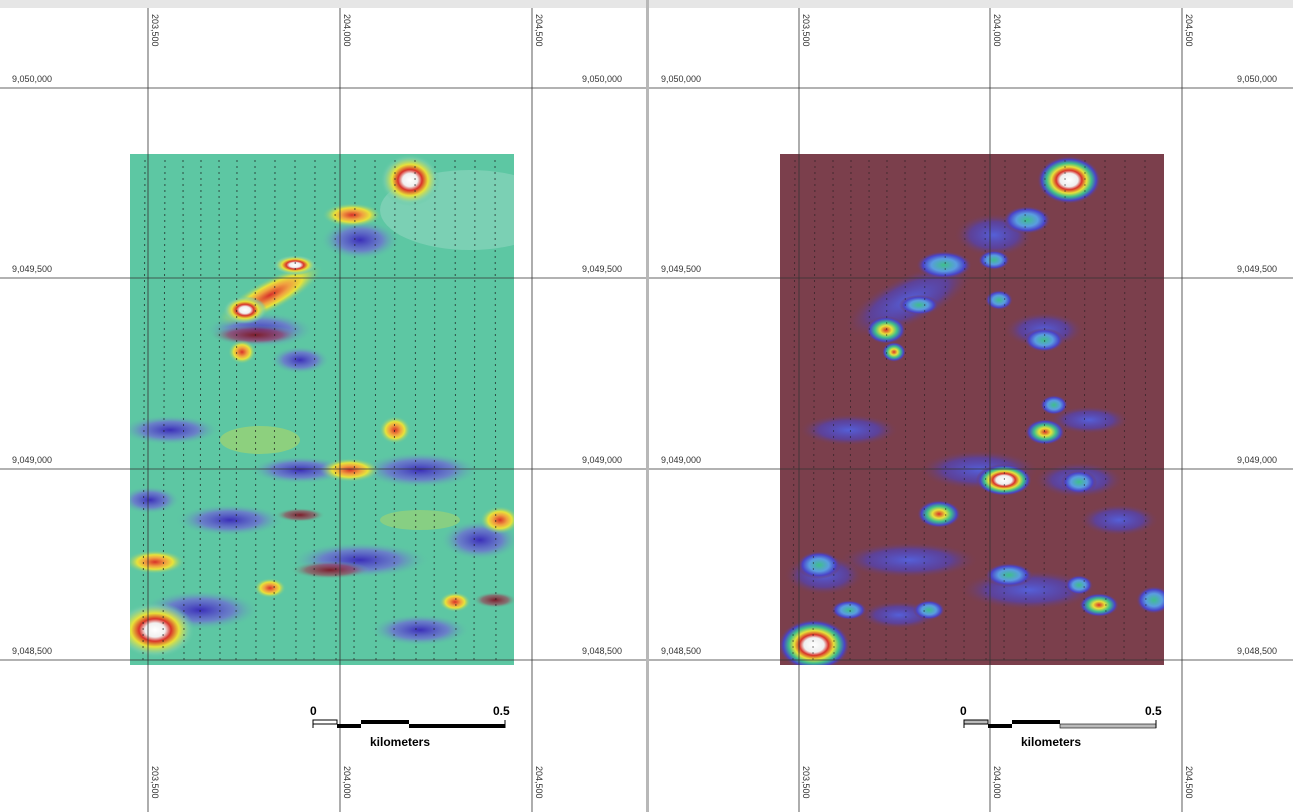  I want to click on panel-divider, so click(647, 406).